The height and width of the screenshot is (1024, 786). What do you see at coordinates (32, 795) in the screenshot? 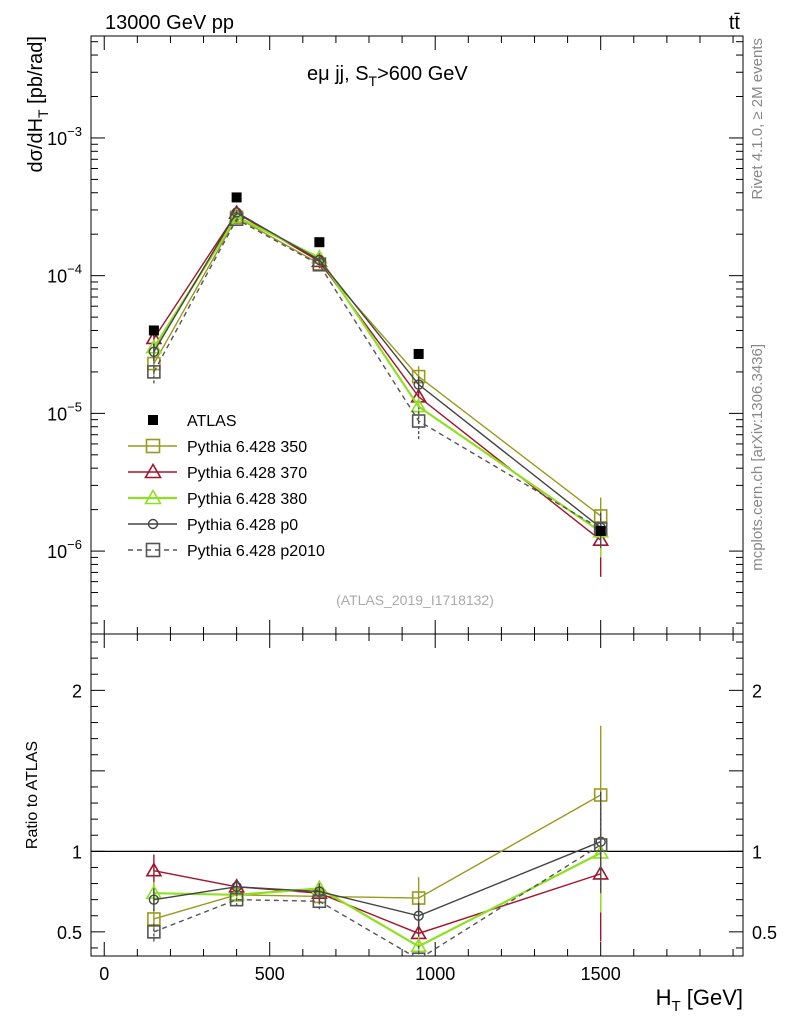
I see `ratio-y-axis-label: Ratio to ATLAS` at bounding box center [32, 795].